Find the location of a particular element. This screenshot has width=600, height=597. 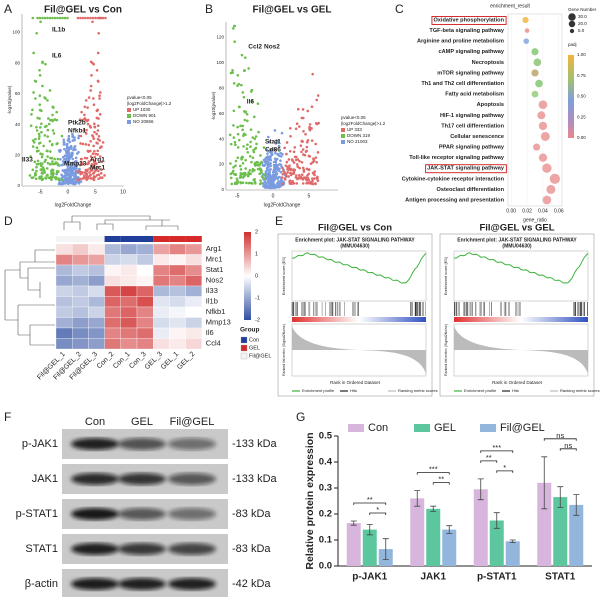

protein-label: JAK1 is located at coordinates (45, 479).